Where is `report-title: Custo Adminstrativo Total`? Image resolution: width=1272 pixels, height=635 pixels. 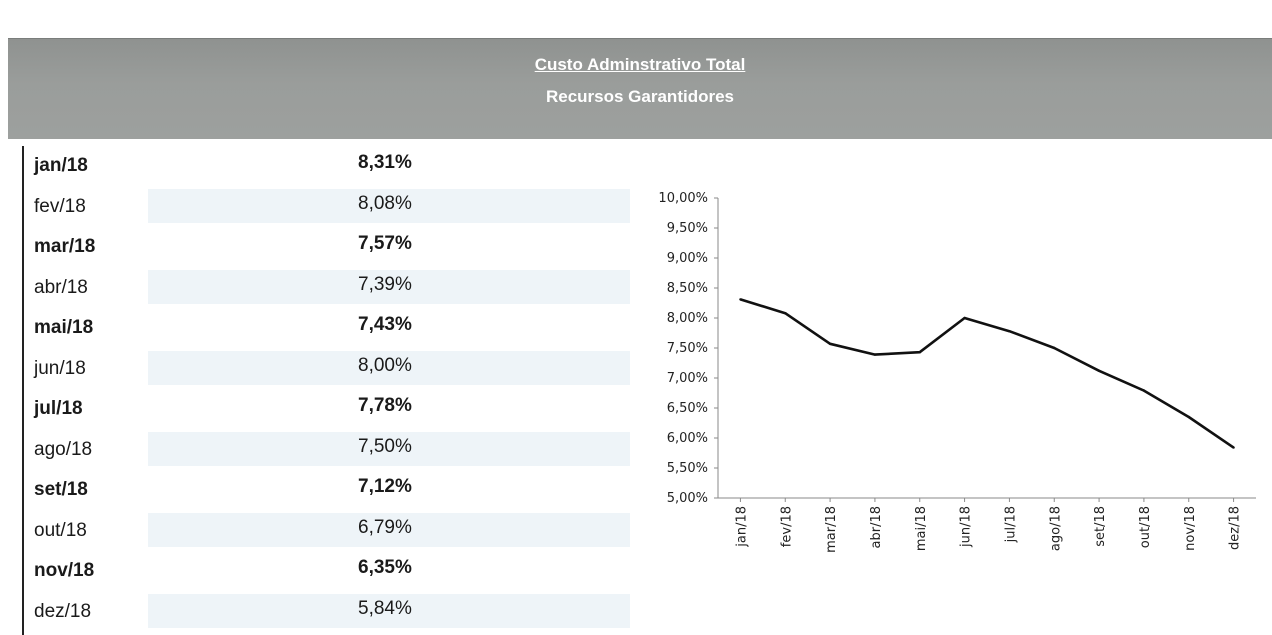 report-title: Custo Adminstrativo Total is located at coordinates (640, 64).